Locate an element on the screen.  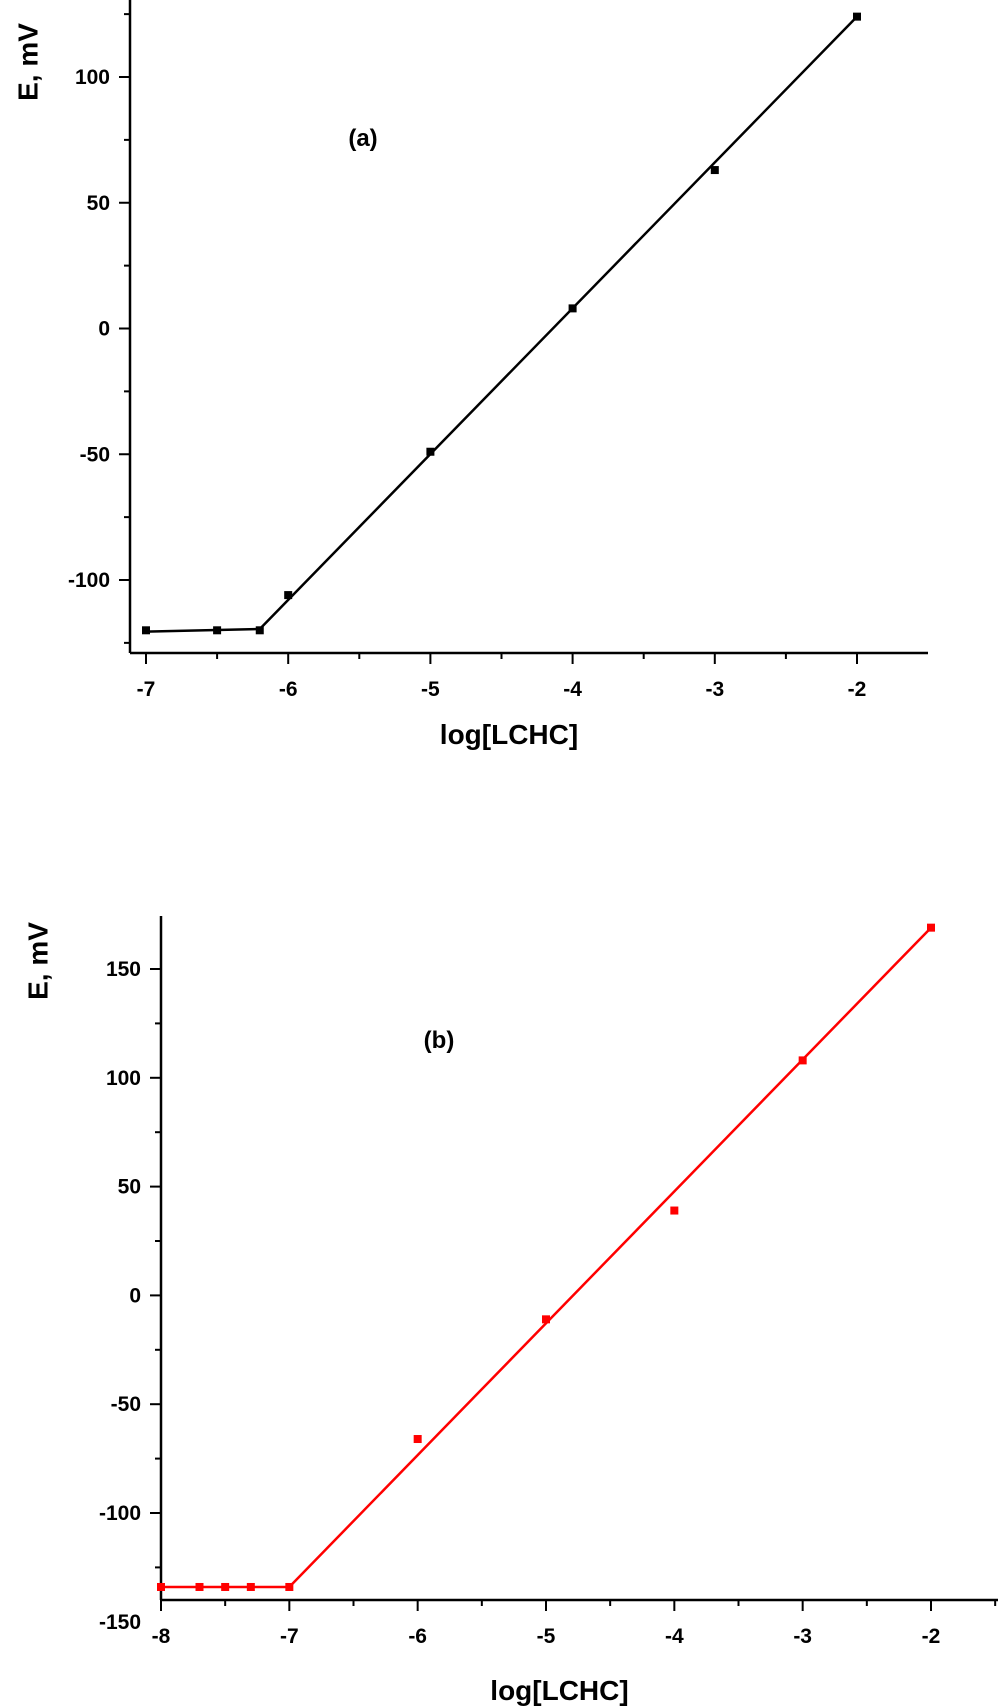
y-tick-label: -150 is located at coordinates (120, 1622).